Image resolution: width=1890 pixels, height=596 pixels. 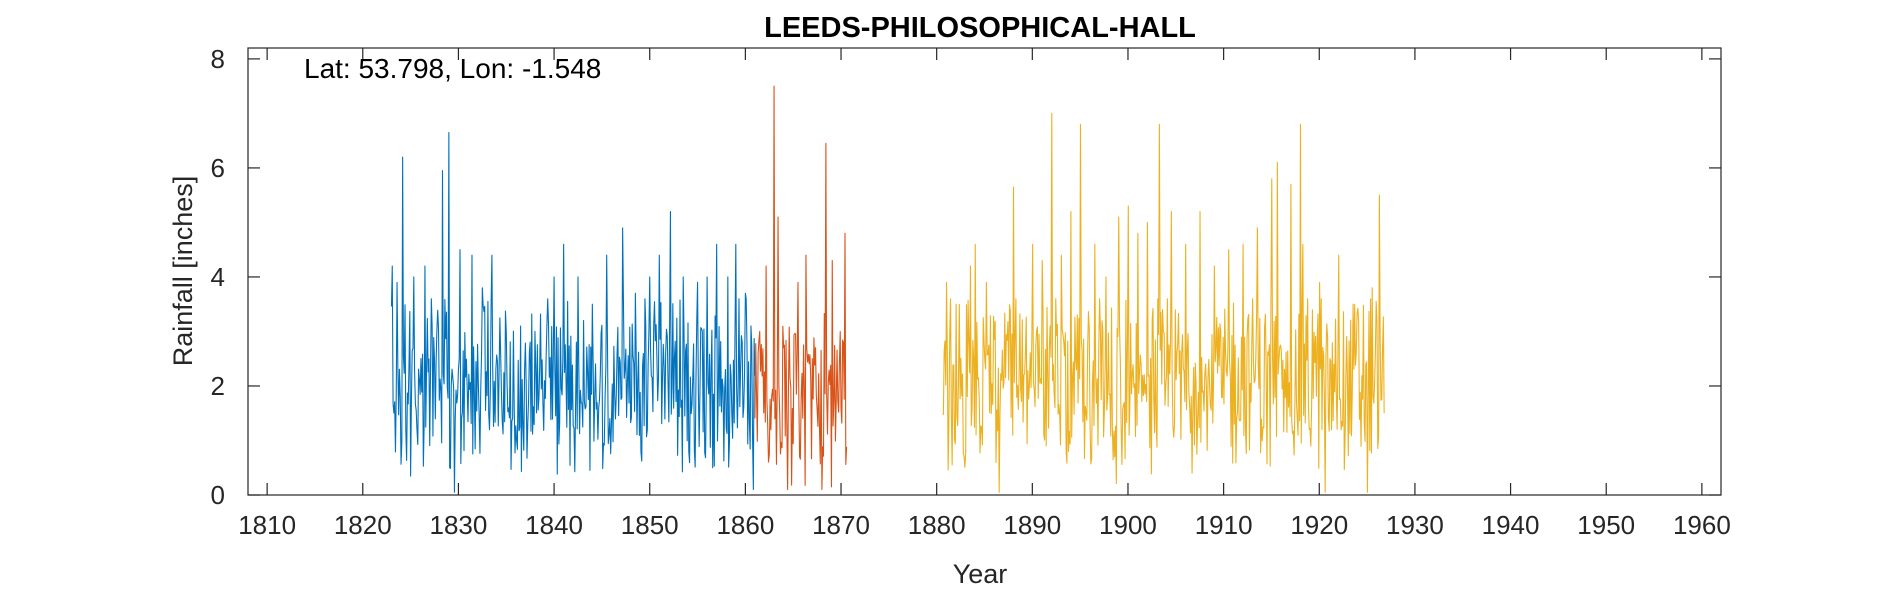 What do you see at coordinates (980, 28) in the screenshot?
I see `chart-title: LEEDS-PHILOSOPHICAL-HALL` at bounding box center [980, 28].